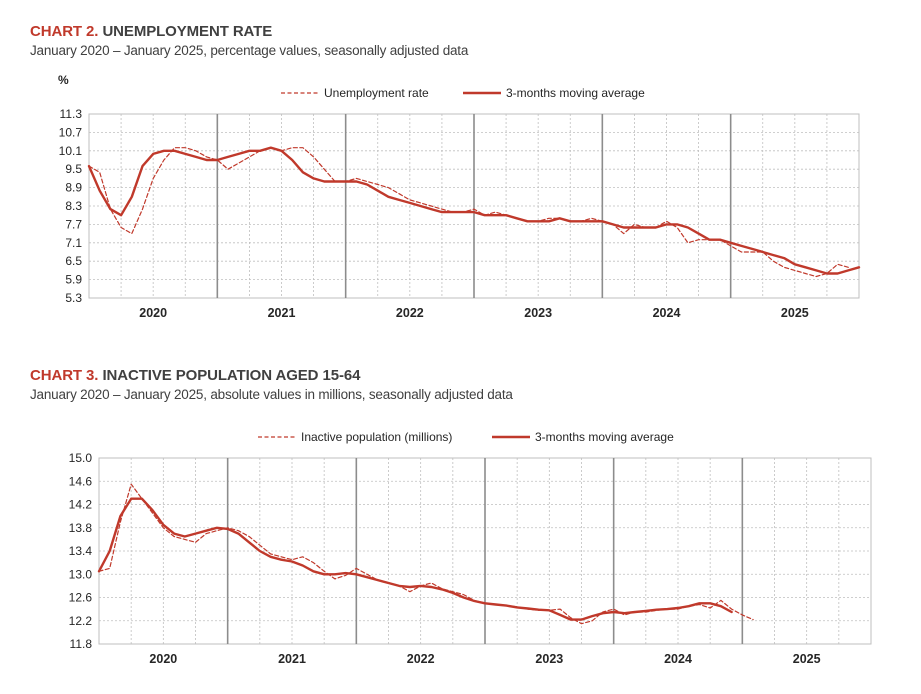 This screenshot has width=921, height=694. I want to click on chart-3-ytick-label: 15.0, so click(81, 458).